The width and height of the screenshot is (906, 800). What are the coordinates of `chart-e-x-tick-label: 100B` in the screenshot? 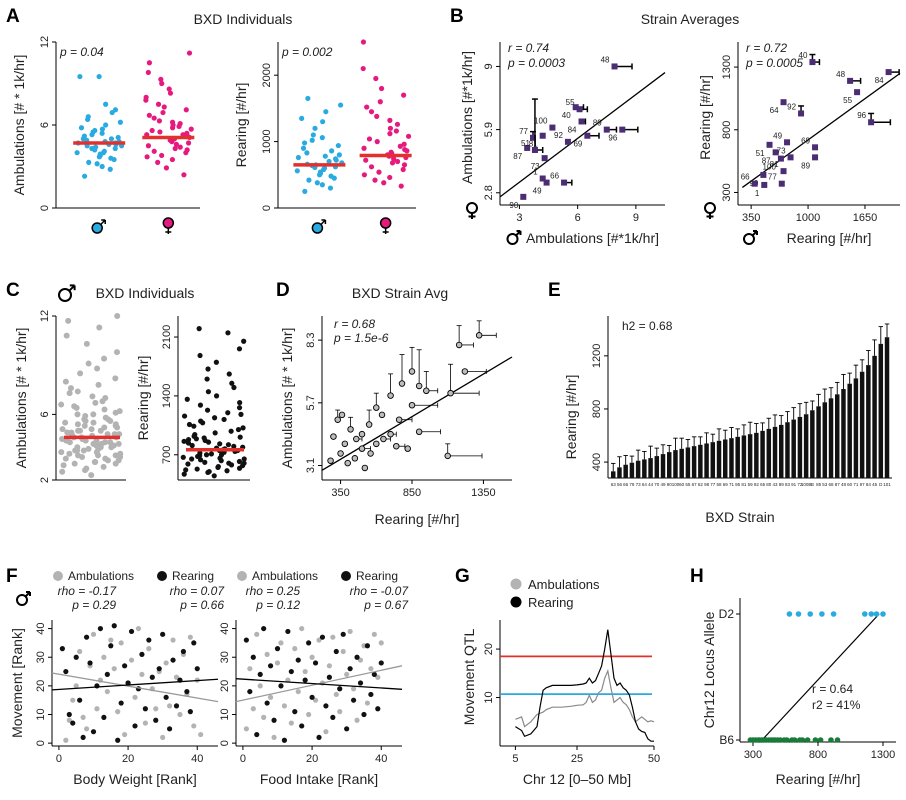 It's located at (806, 484).